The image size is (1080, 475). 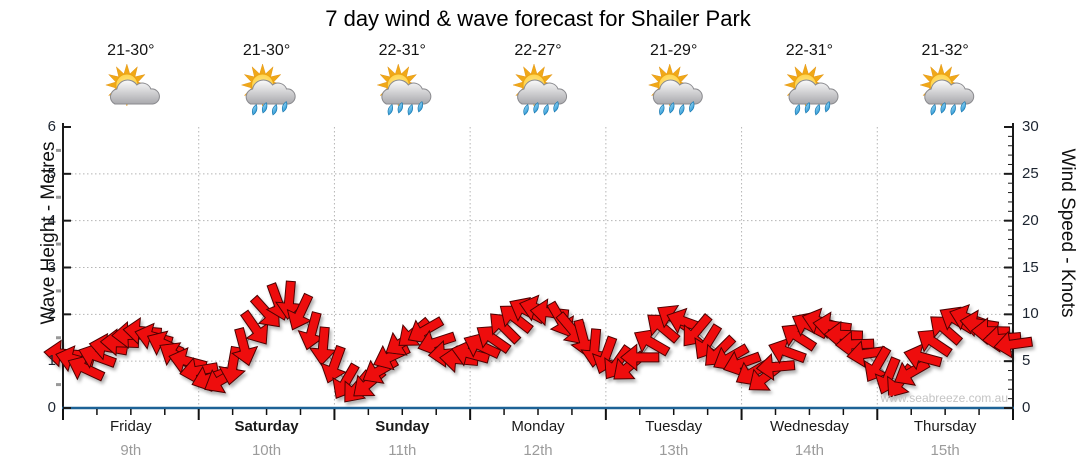 What do you see at coordinates (674, 450) in the screenshot?
I see `date-label: 13th` at bounding box center [674, 450].